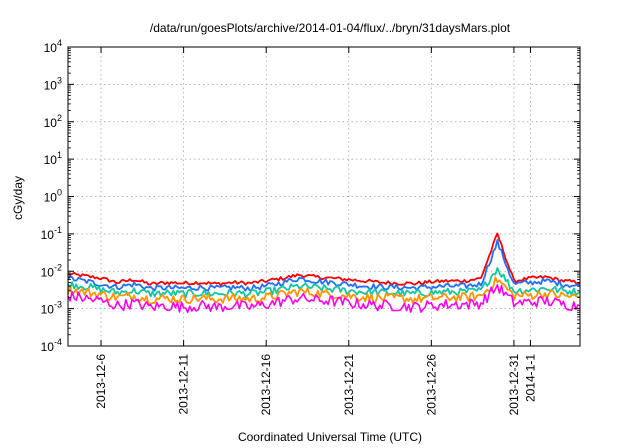  What do you see at coordinates (184, 384) in the screenshot?
I see `x-tick-label: 2013-12-11` at bounding box center [184, 384].